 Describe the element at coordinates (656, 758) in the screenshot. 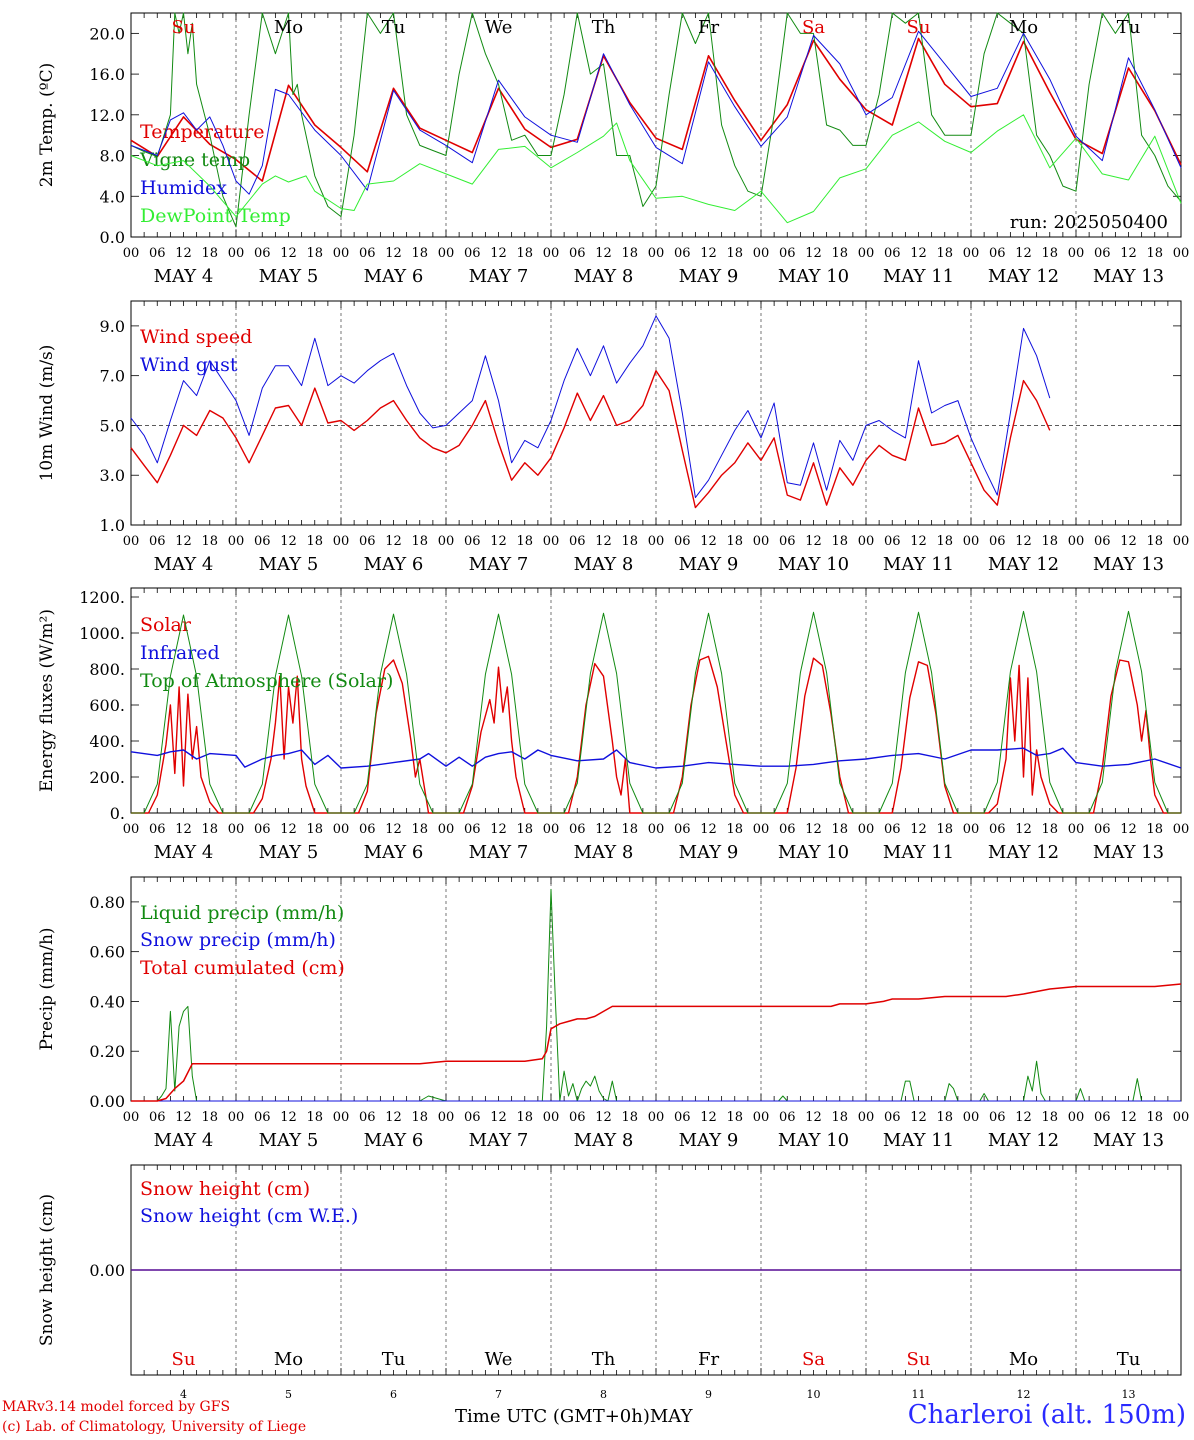

I see `series-infrared` at that location.